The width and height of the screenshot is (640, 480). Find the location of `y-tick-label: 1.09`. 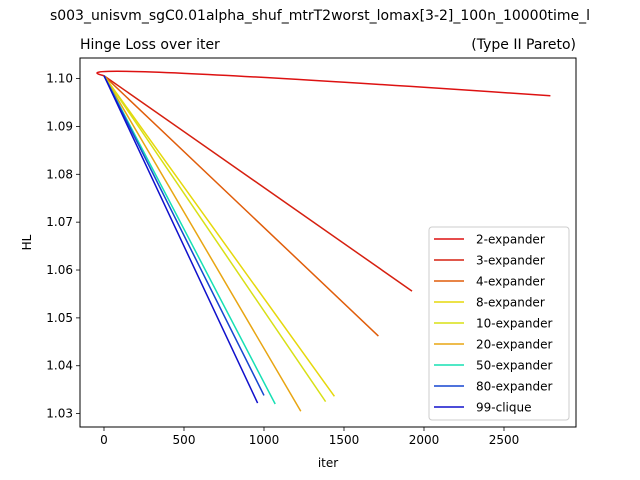

y-tick-label: 1.09 is located at coordinates (59, 126).